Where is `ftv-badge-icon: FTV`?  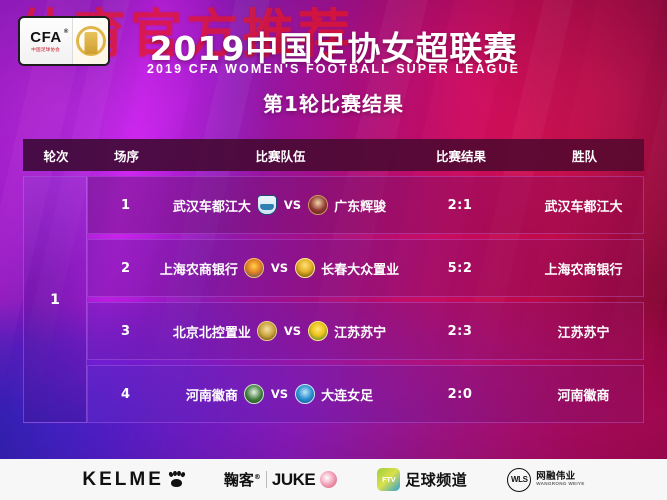 ftv-badge-icon: FTV is located at coordinates (389, 479).